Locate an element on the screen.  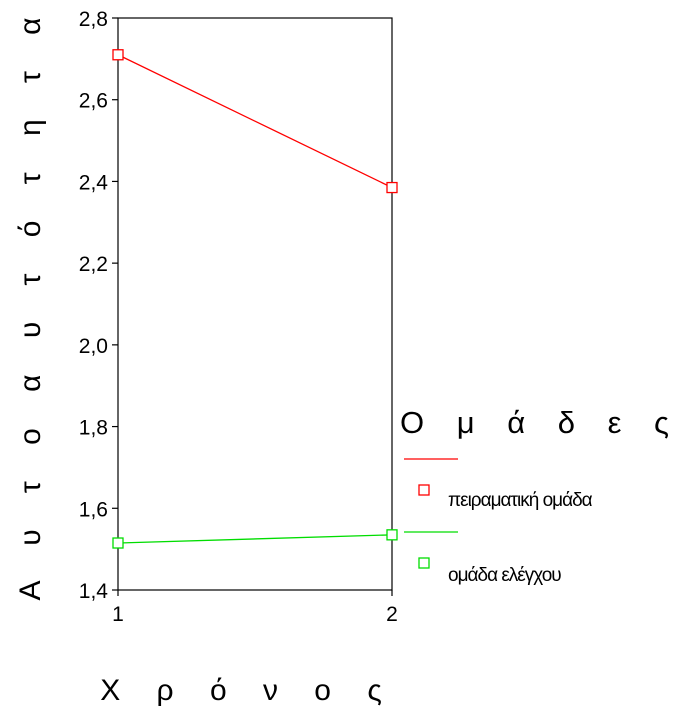
y-tick-label: 2,6 is located at coordinates (93, 101).